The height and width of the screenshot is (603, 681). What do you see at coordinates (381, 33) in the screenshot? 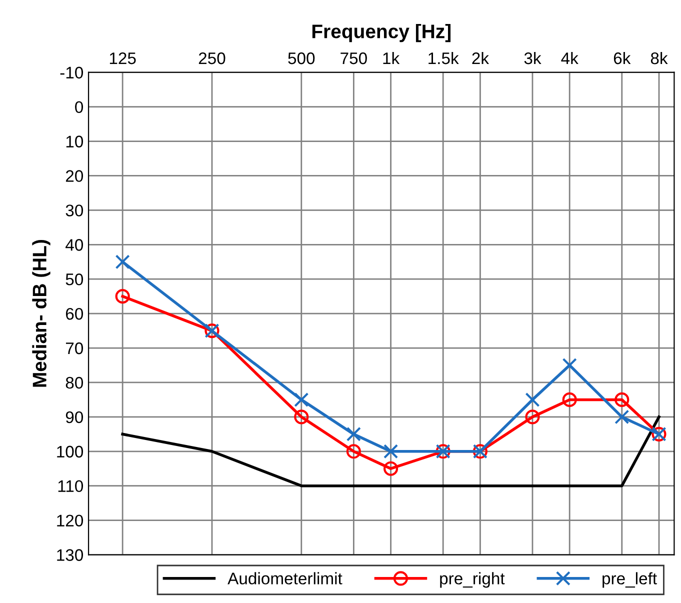
I see `x-axis-title: Frequency [Hz]` at bounding box center [381, 33].